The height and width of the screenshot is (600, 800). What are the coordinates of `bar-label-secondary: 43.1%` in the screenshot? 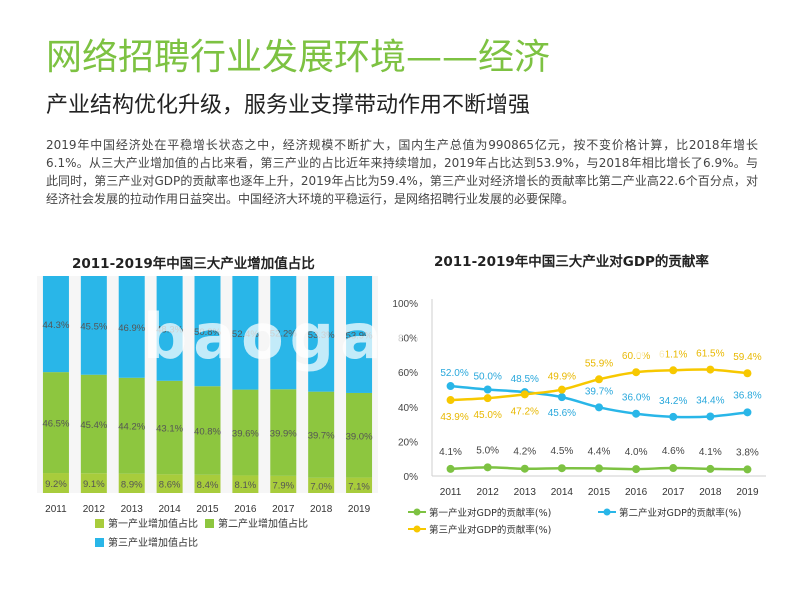 It's located at (169, 429).